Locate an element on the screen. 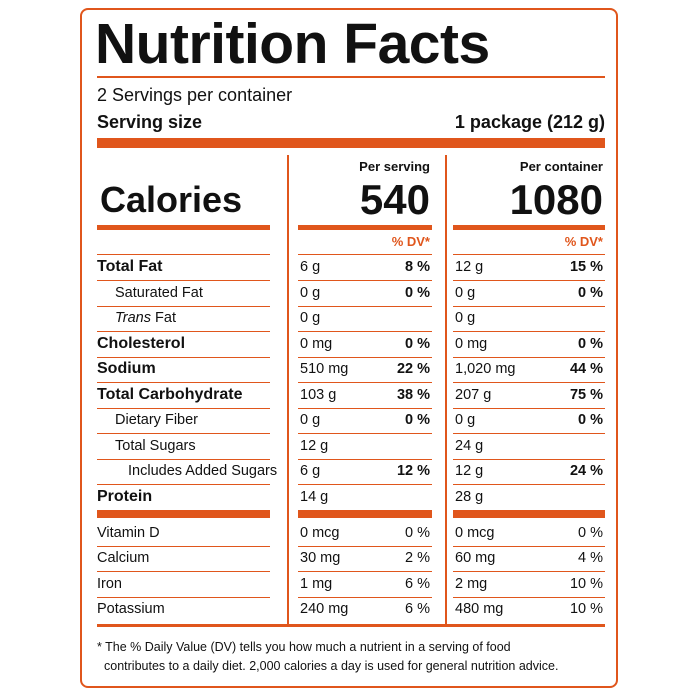 This screenshot has height=700, width=700. daily-value: 6 % is located at coordinates (417, 608).